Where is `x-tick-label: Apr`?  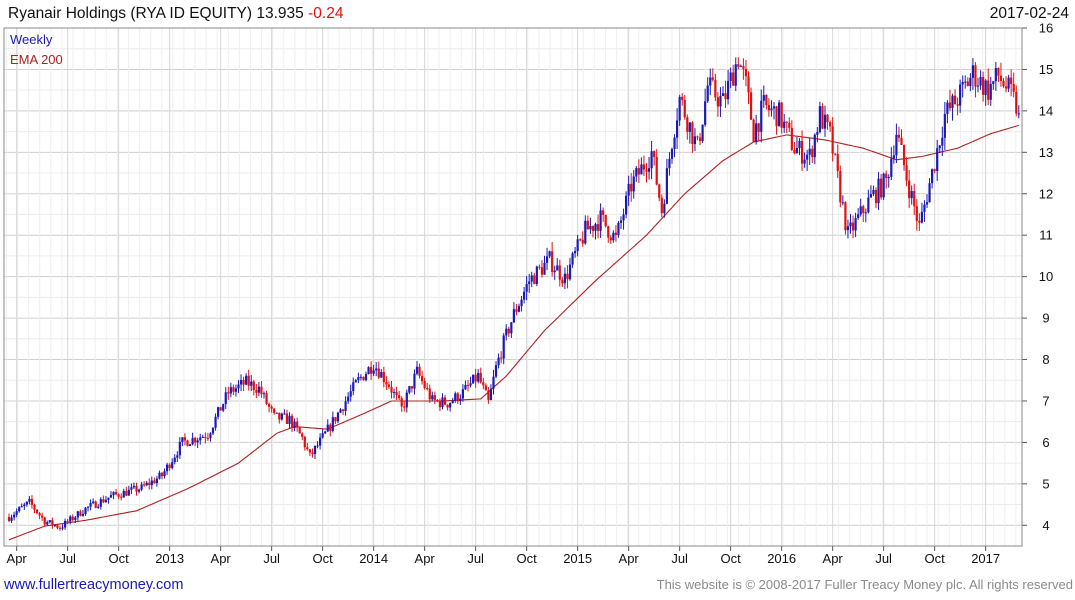 x-tick-label: Apr is located at coordinates (221, 558).